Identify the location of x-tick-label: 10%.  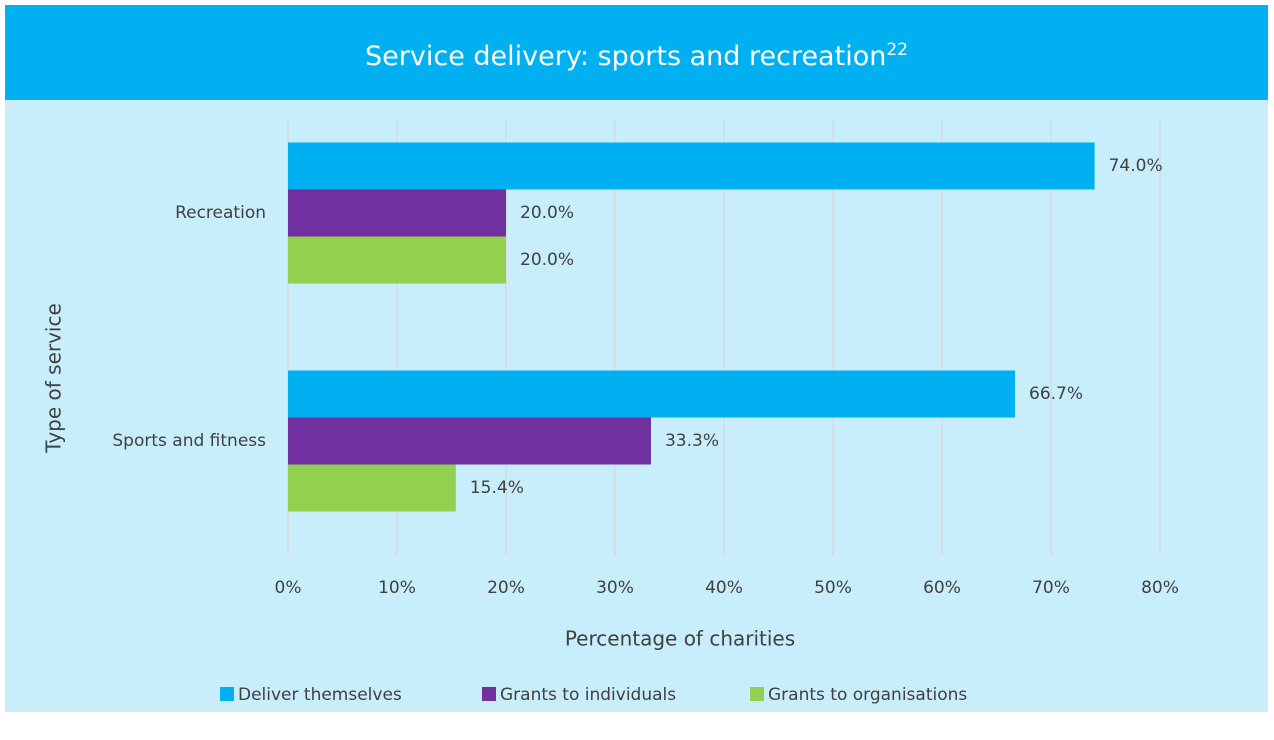
(397, 588).